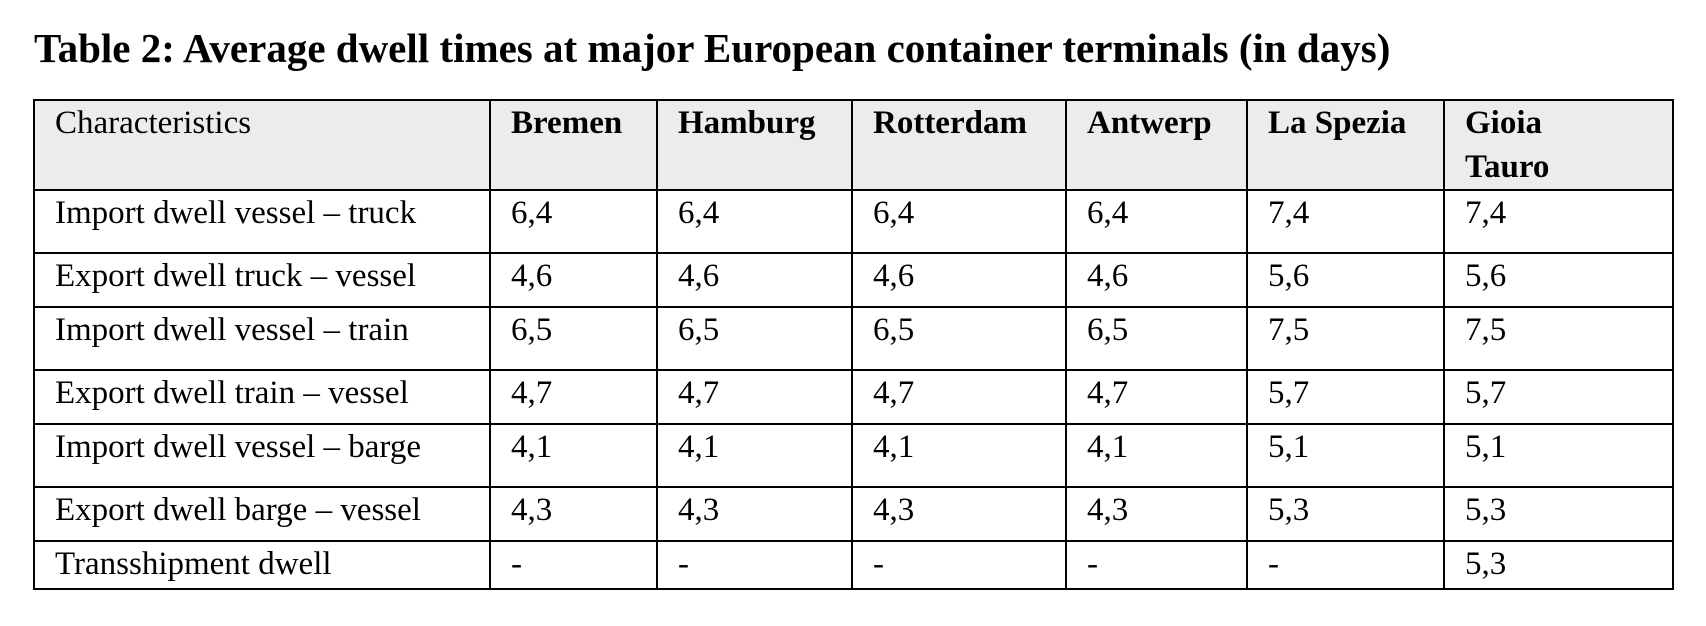 The width and height of the screenshot is (1706, 626). Describe the element at coordinates (1345, 338) in the screenshot. I see `cell-la-spezia: 7,5` at that location.